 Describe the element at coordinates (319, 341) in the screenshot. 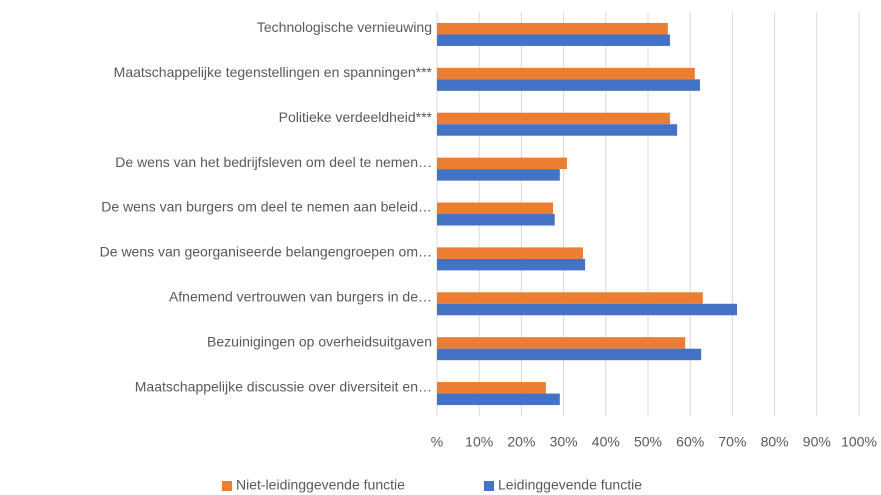

I see `y-tick-label: Bezuinigingen op overheidsuitgaven` at that location.